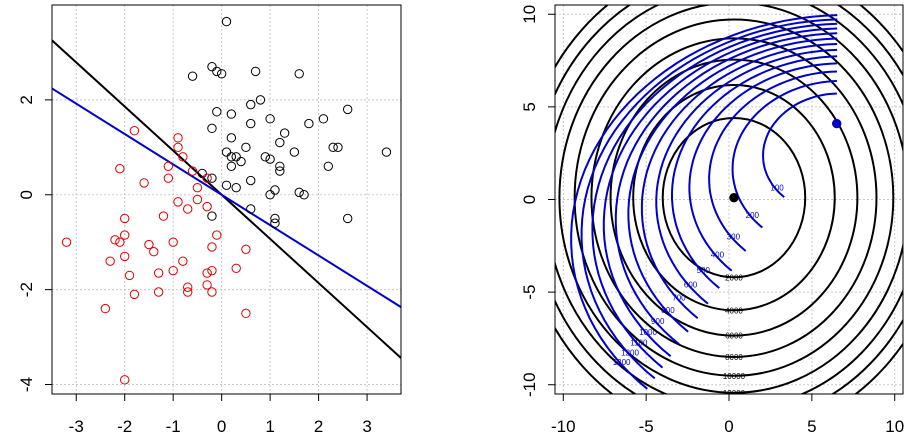 The width and height of the screenshot is (915, 448). What do you see at coordinates (26, 384) in the screenshot?
I see `left-y-tick-label: -4` at bounding box center [26, 384].